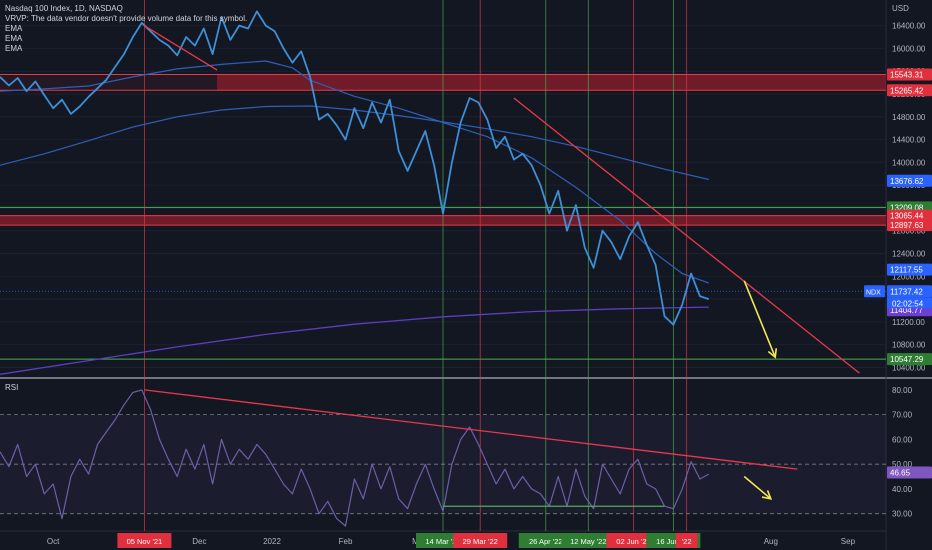  Describe the element at coordinates (907, 181) in the screenshot. I see `price-label: 13676.62` at that location.